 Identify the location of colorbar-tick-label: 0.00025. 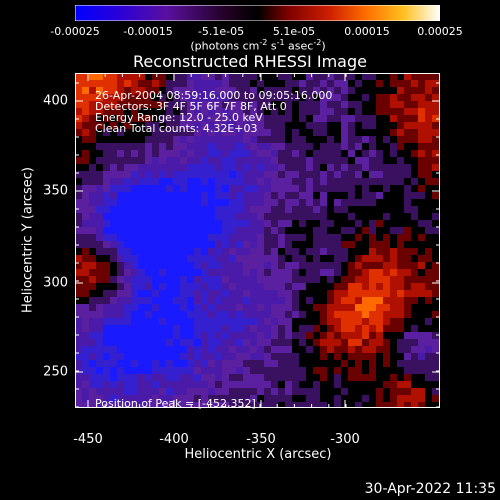
(440, 31).